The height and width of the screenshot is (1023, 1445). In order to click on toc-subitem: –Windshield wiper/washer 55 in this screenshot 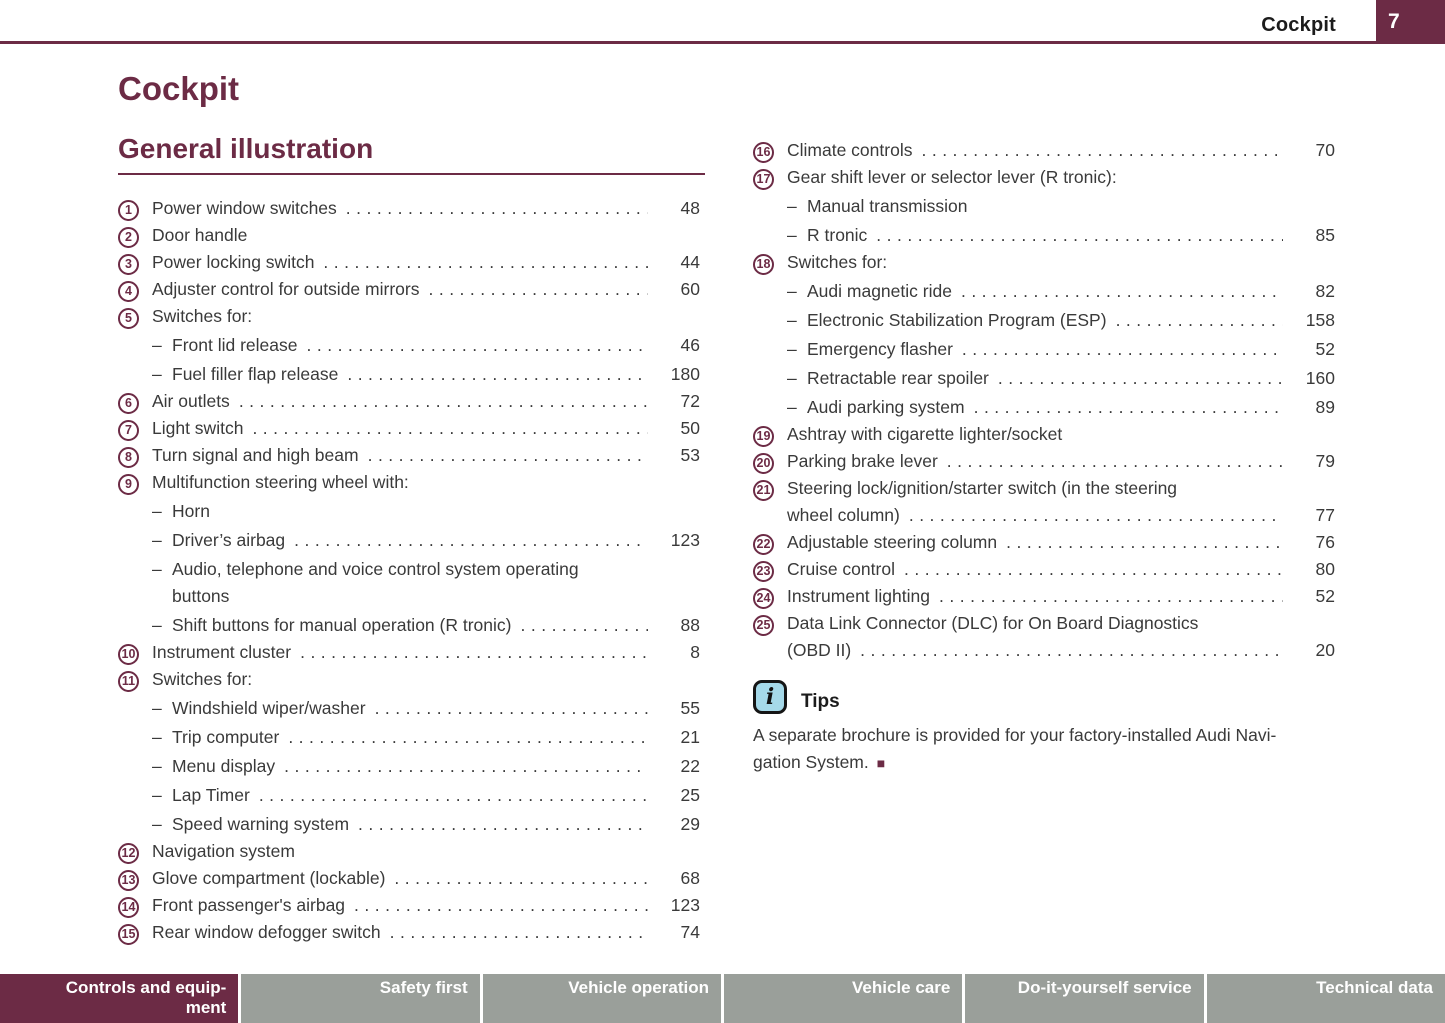, I will do `click(409, 708)`.